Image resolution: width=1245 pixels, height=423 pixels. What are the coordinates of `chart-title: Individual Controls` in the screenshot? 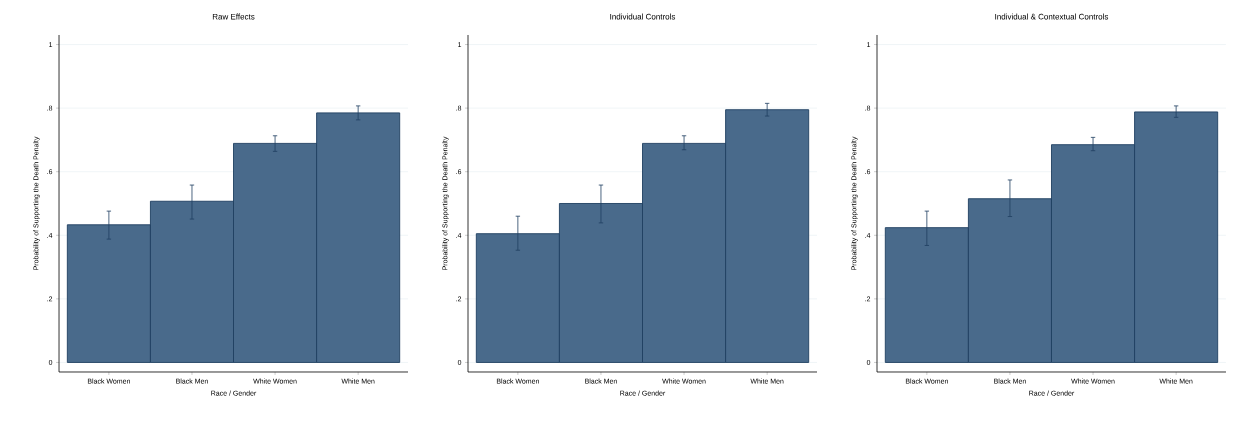 It's located at (643, 16).